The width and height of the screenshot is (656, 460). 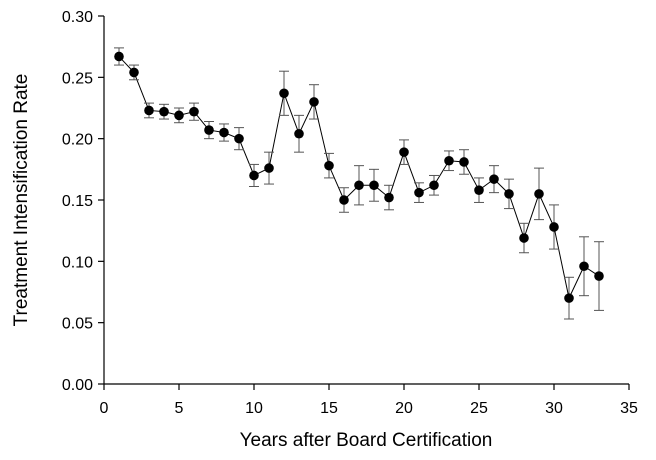 I want to click on x-axis-title: Years after Board Certification, so click(x=366, y=440).